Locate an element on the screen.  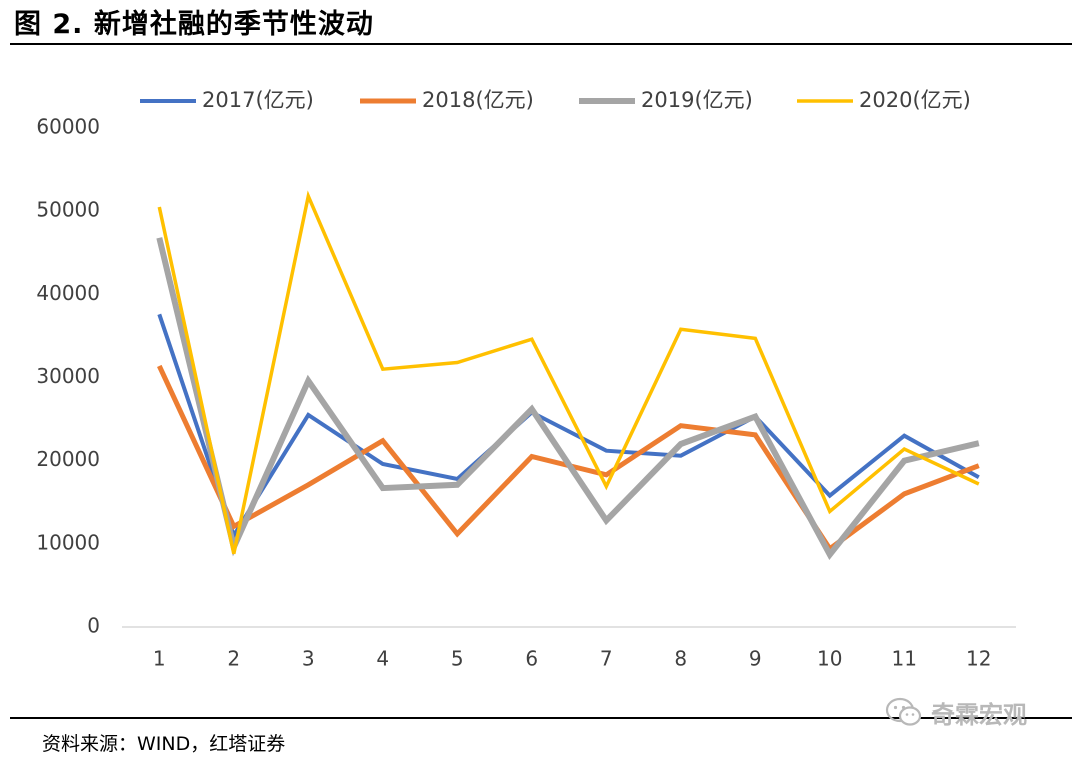
watermark-text: 奇霖宏观 is located at coordinates (979, 714).